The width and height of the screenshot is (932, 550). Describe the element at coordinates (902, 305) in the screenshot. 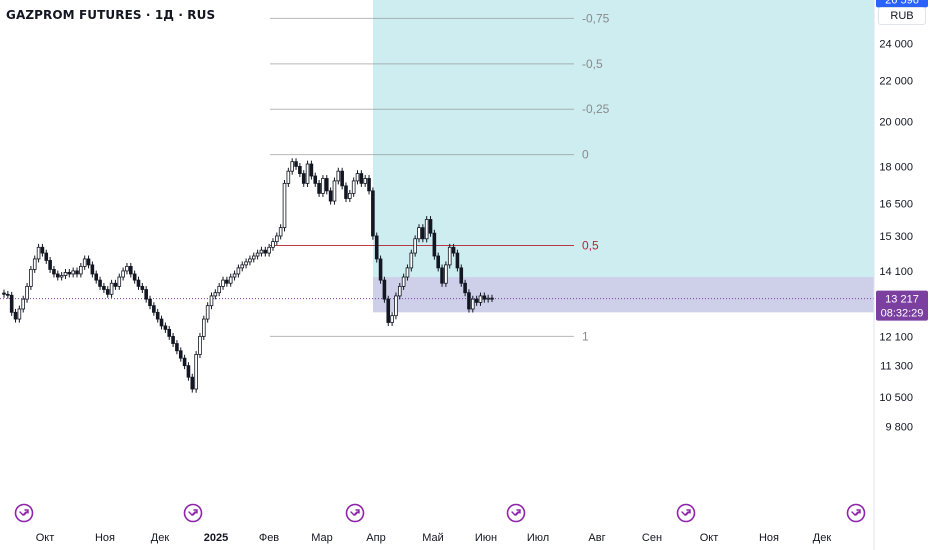

I see `current-price-tag` at that location.